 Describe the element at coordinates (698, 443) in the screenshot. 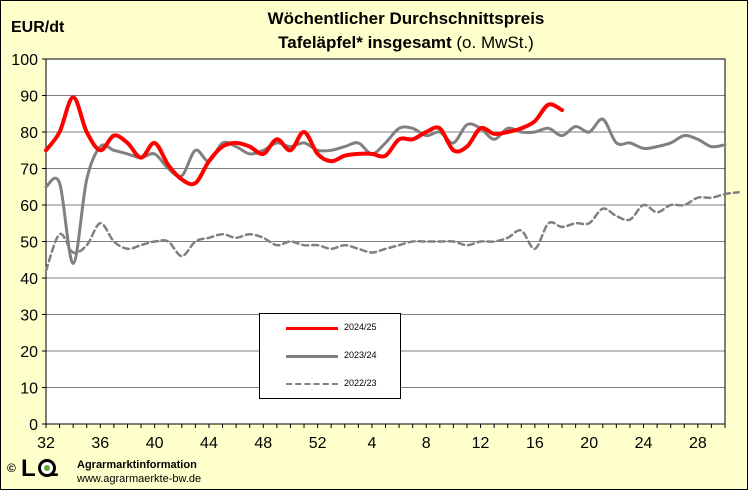

I see `x-tick-label: 28` at that location.